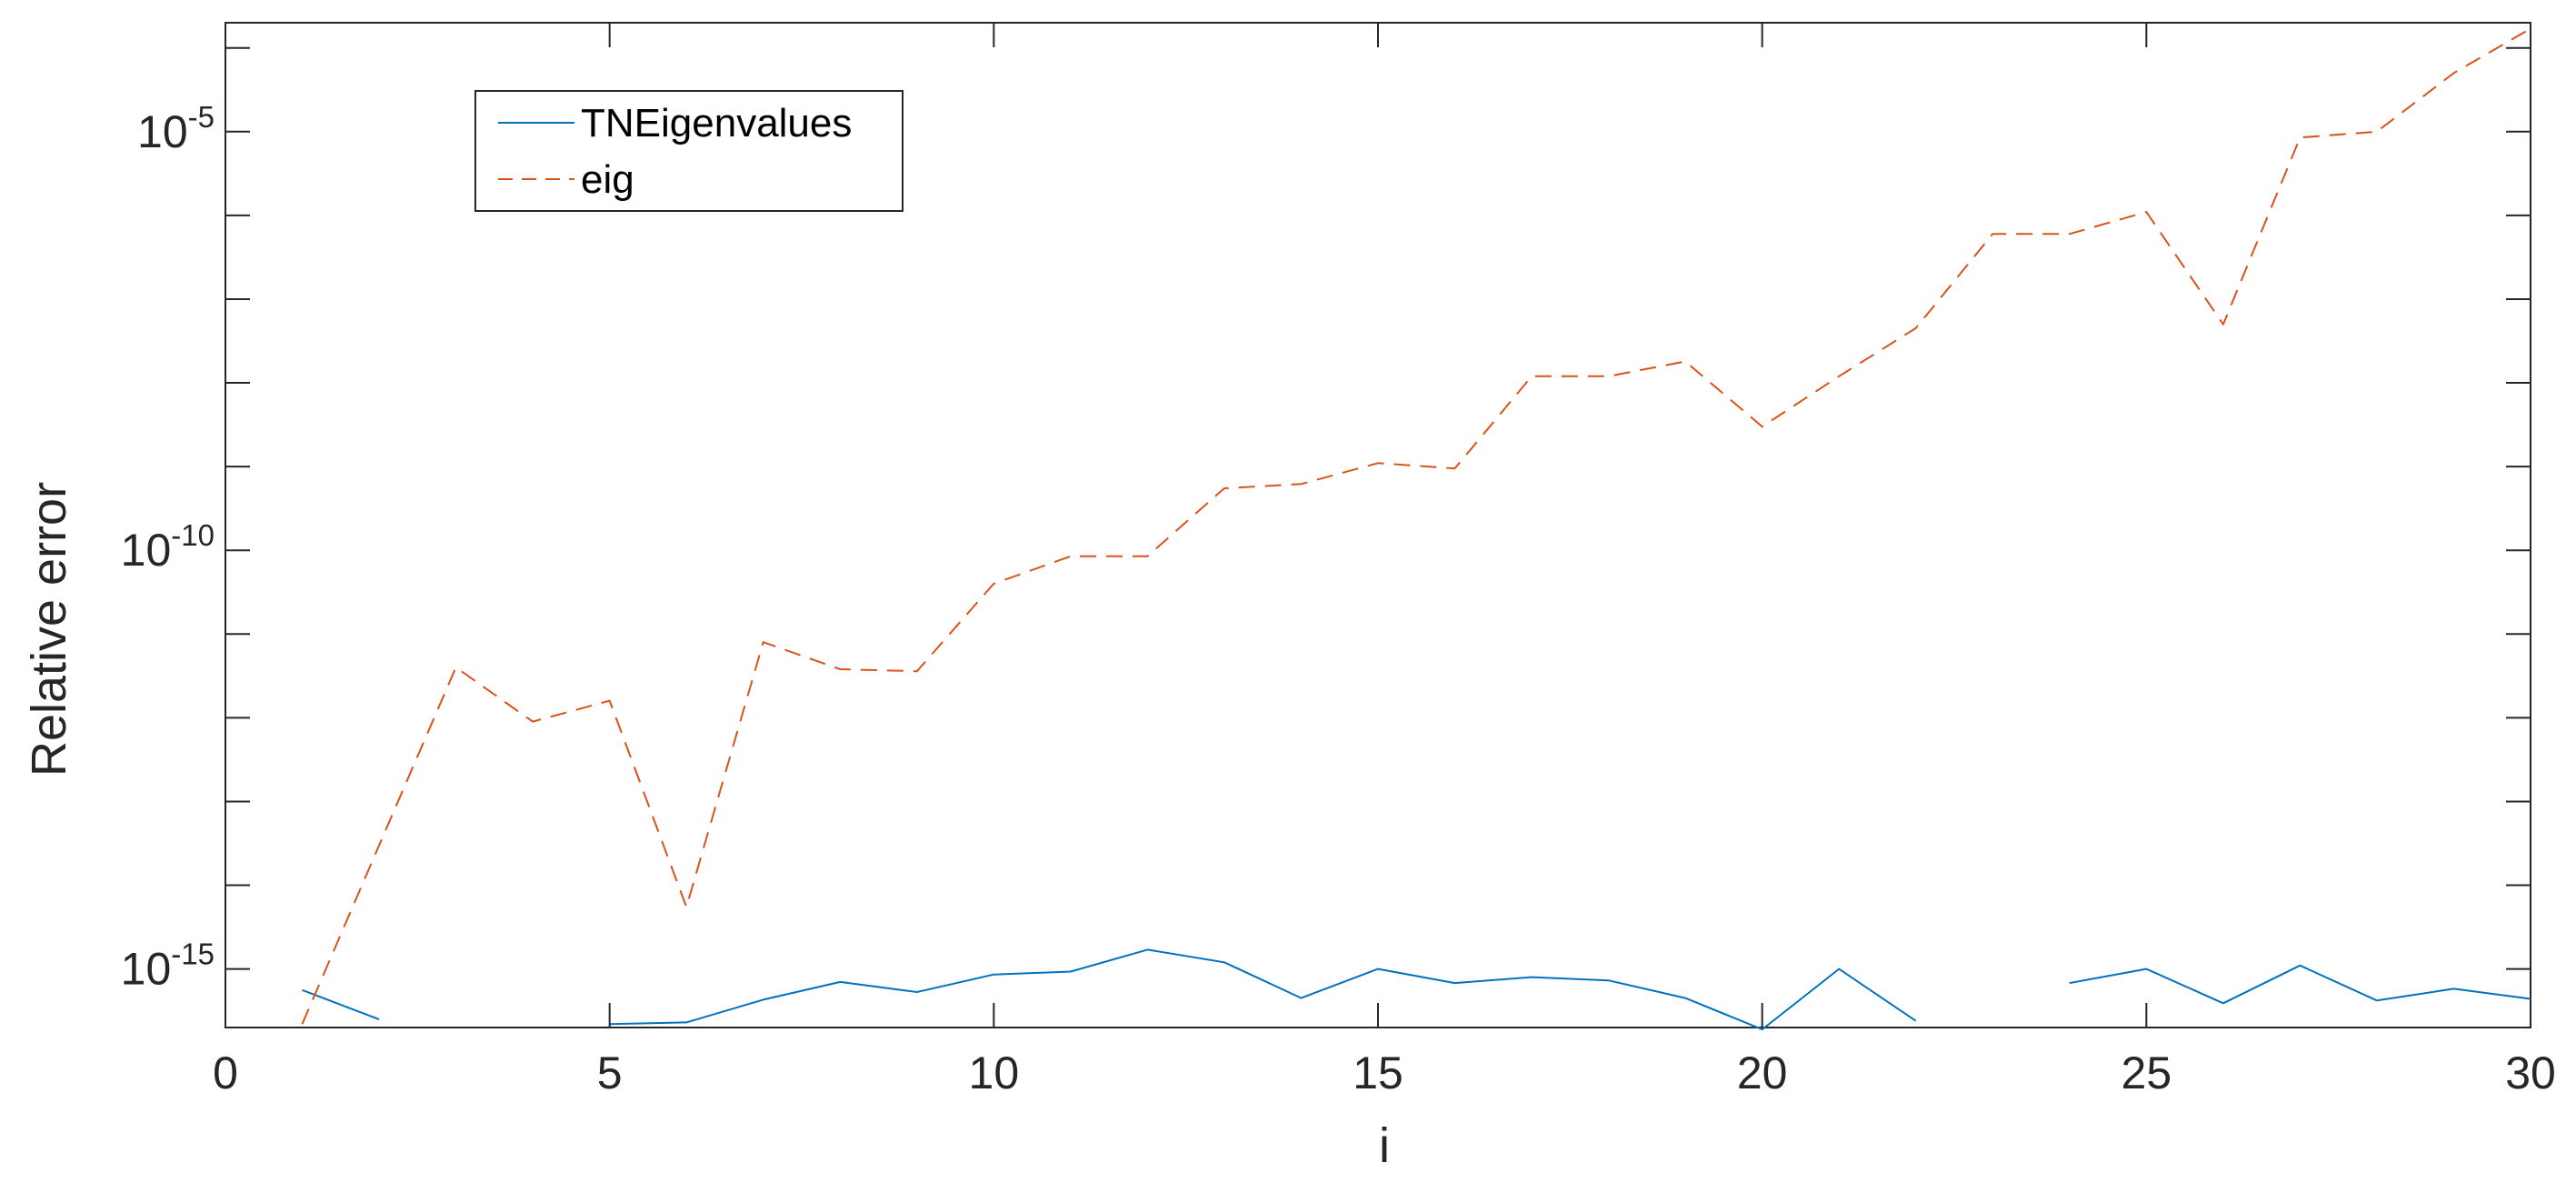  What do you see at coordinates (225, 1073) in the screenshot?
I see `x-tick-label: 0` at bounding box center [225, 1073].